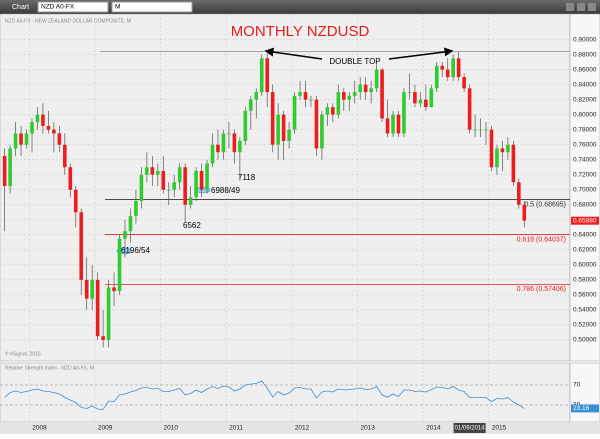  Describe the element at coordinates (585, 189) in the screenshot. I see `y-tick-label: 0.70000` at that location.